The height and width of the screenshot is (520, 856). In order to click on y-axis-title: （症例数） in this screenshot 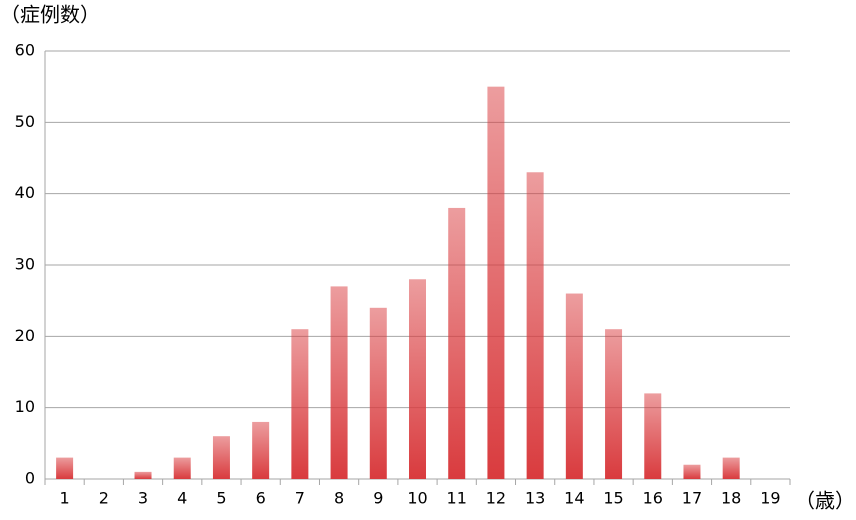, I will do `click(50, 15)`.